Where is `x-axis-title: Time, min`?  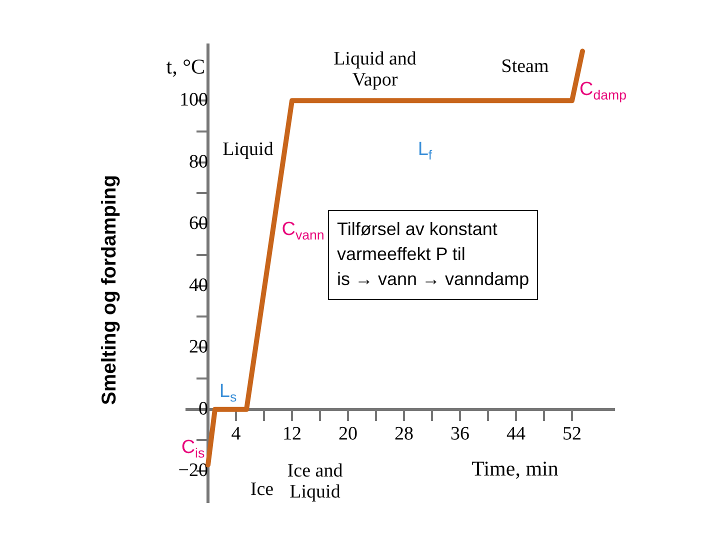
x-axis-title: Time, min is located at coordinates (515, 468).